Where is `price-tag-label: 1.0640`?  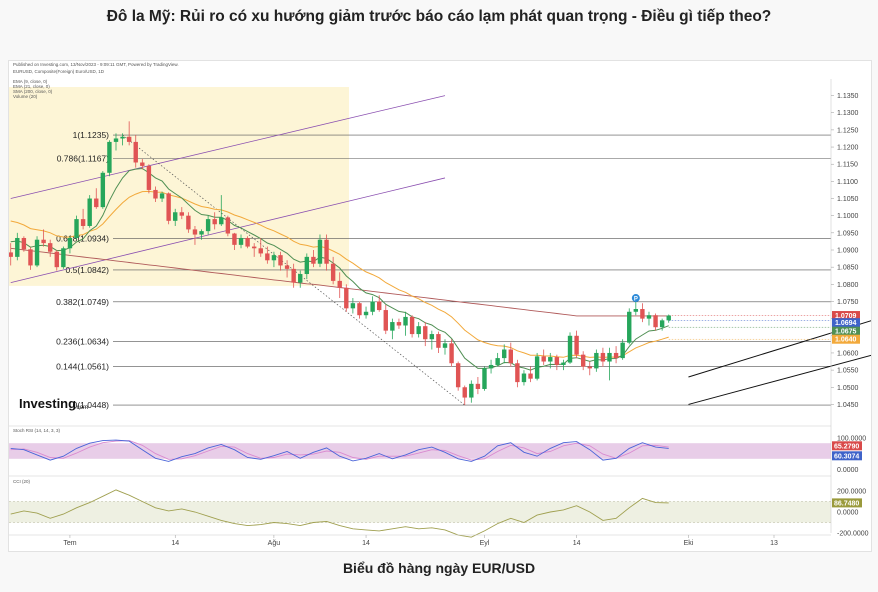
price-tag-label: 1.0640 is located at coordinates (846, 340).